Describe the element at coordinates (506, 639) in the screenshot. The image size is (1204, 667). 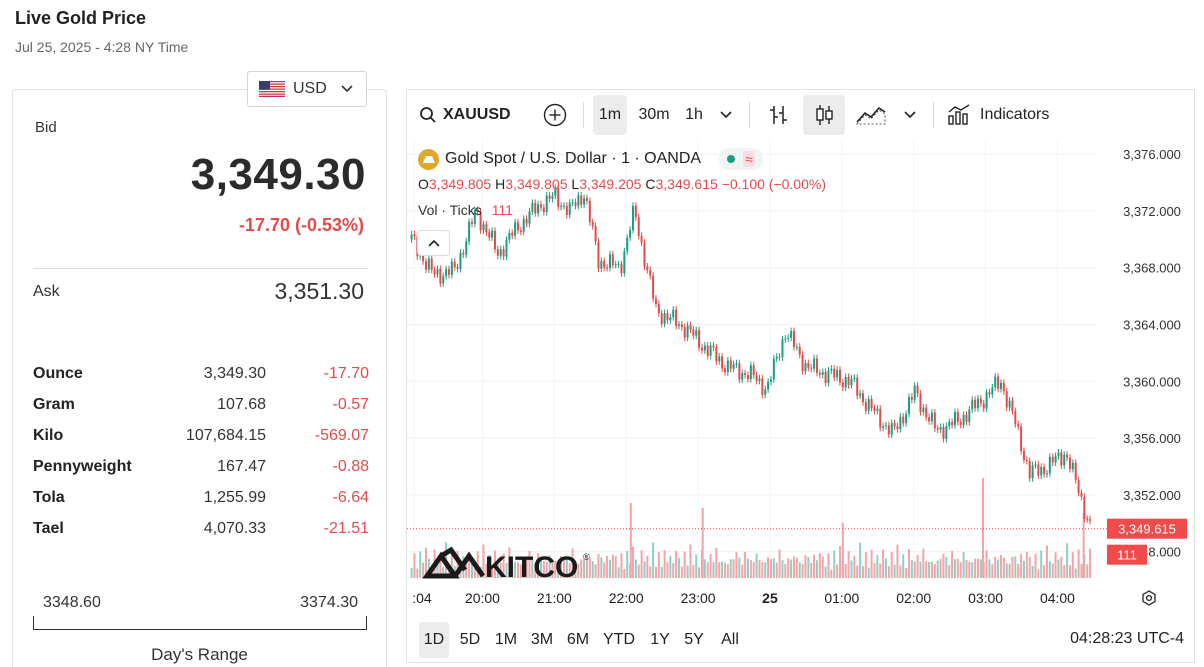
I see `range-1m: 1M` at that location.